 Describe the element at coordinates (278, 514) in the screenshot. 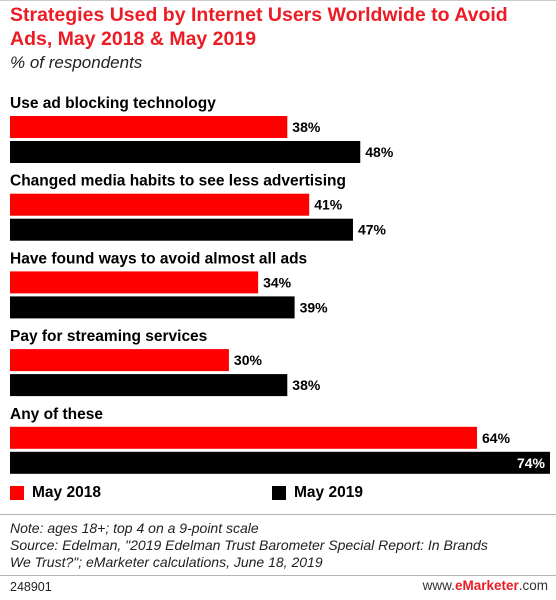

I see `notes-divider` at that location.